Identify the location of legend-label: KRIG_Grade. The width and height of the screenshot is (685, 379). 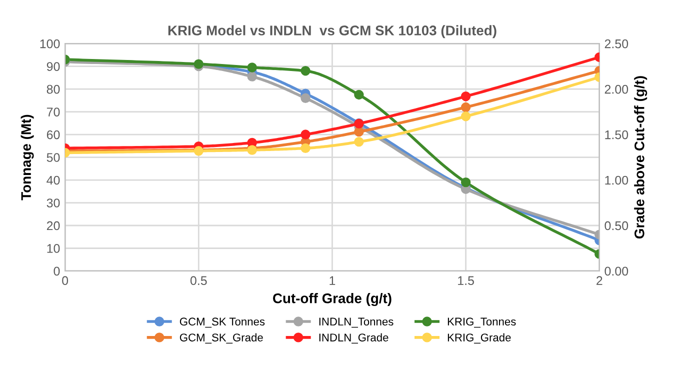
(479, 338).